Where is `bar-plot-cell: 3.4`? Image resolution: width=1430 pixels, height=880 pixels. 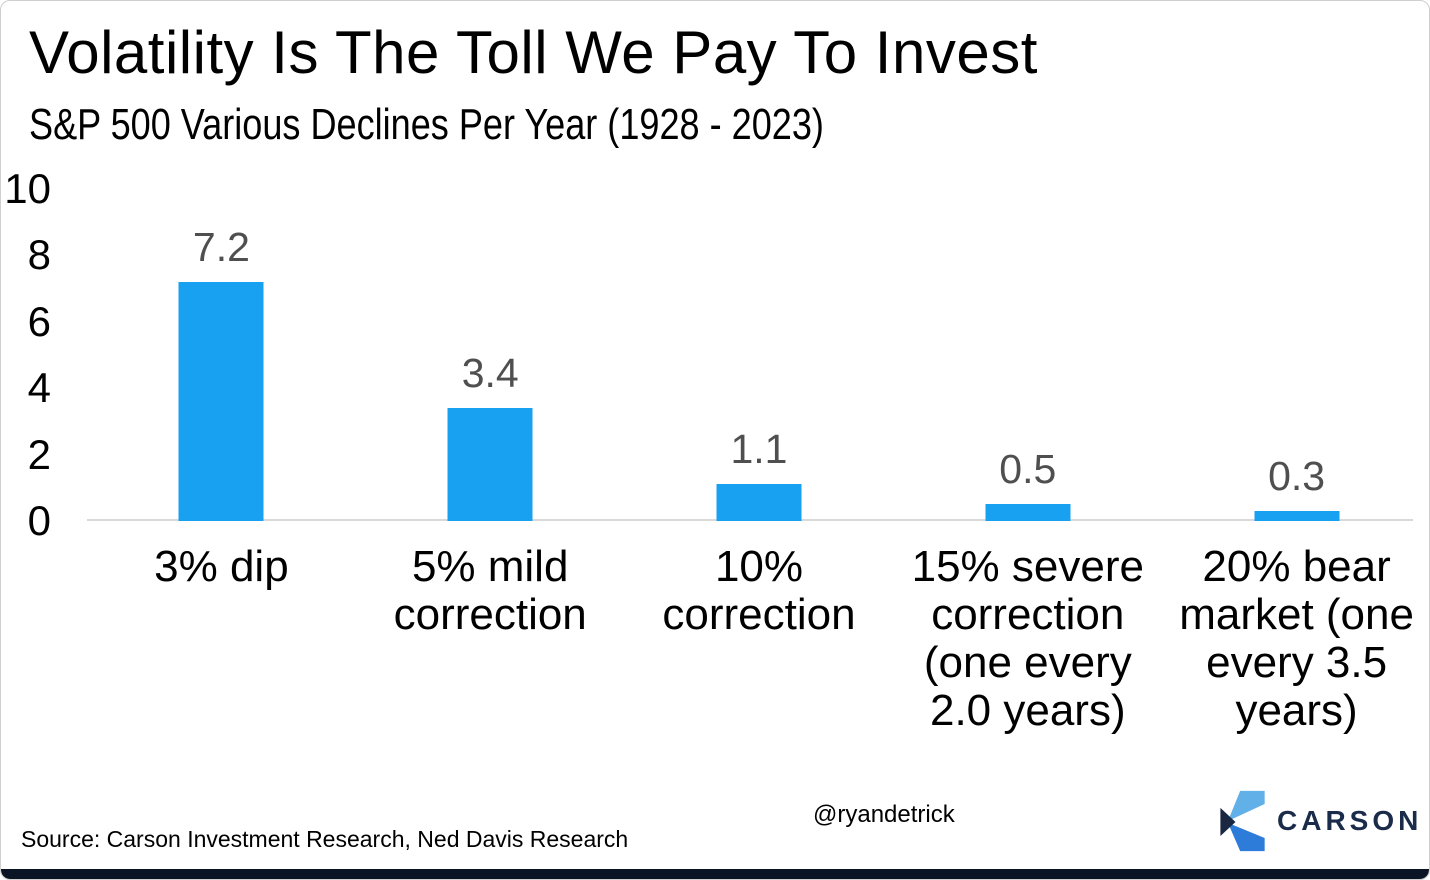
bar-plot-cell: 3.4 is located at coordinates (490, 355).